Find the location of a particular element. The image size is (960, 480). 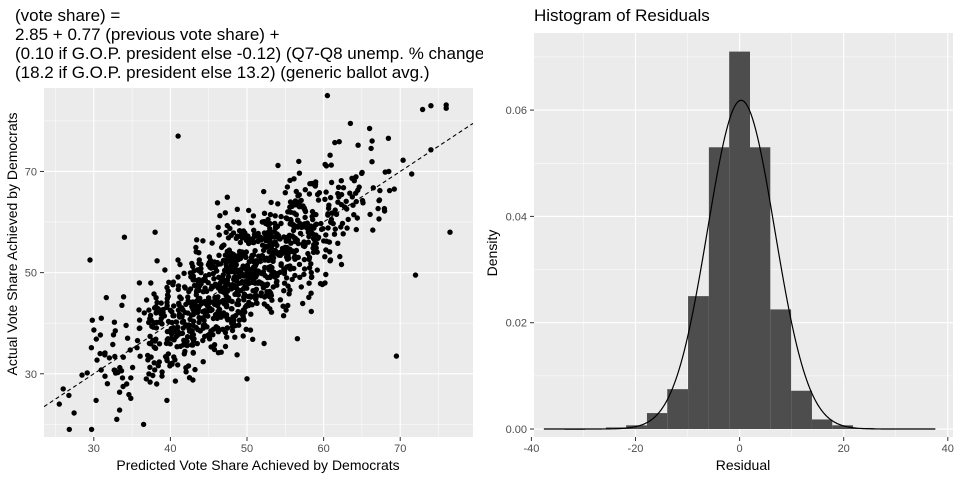

histogram-x-axis-title: Residual is located at coordinates (743, 465).